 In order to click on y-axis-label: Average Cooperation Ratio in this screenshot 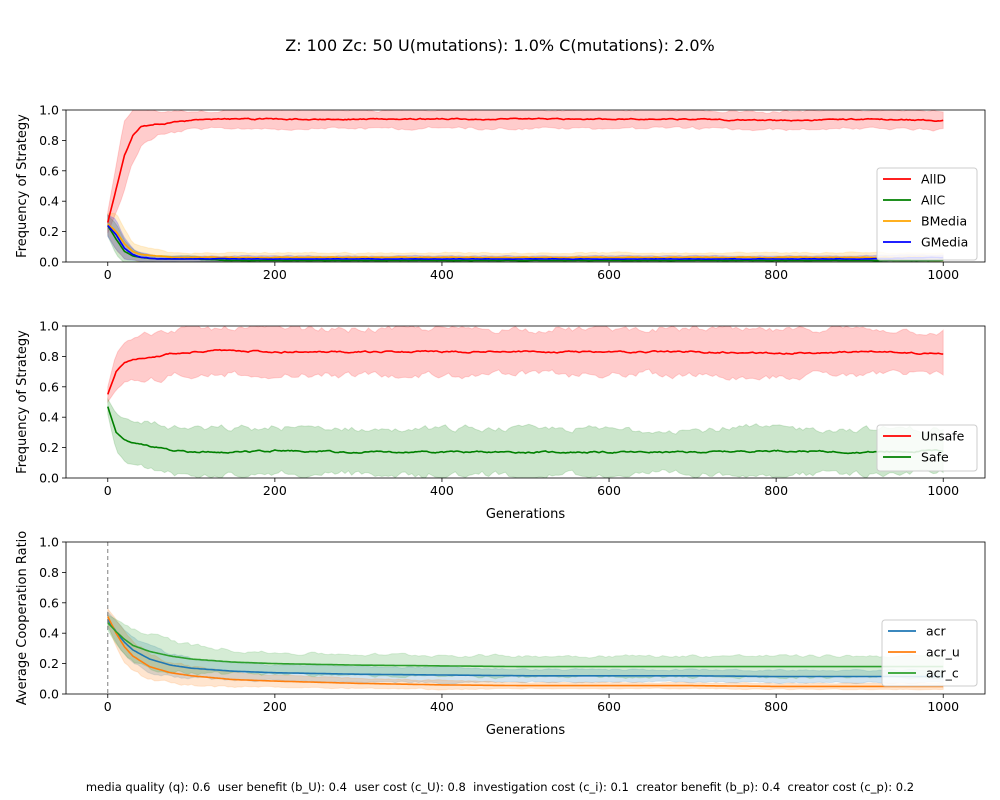, I will do `click(22, 618)`.